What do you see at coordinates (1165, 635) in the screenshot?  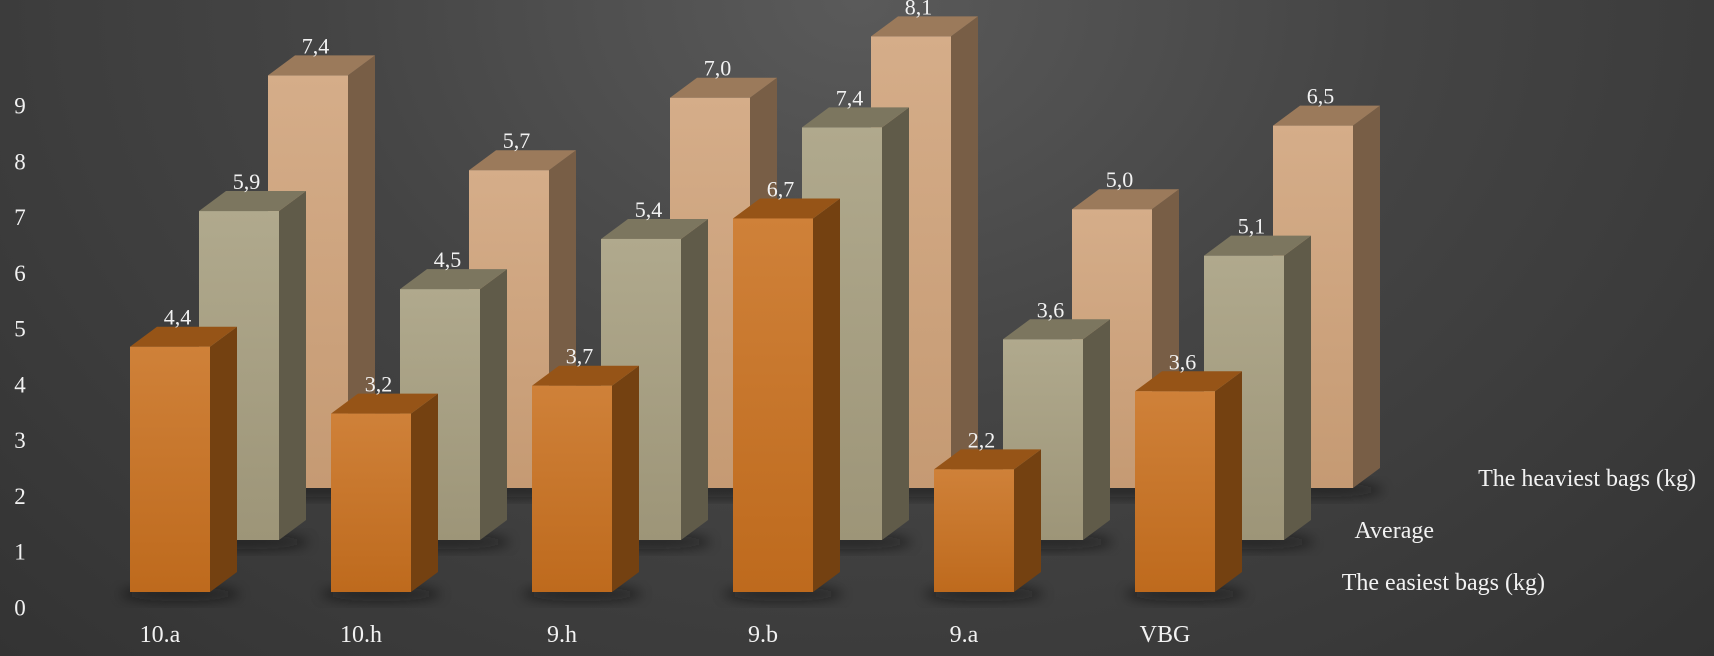 I see `x-tick-label: VBG` at bounding box center [1165, 635].